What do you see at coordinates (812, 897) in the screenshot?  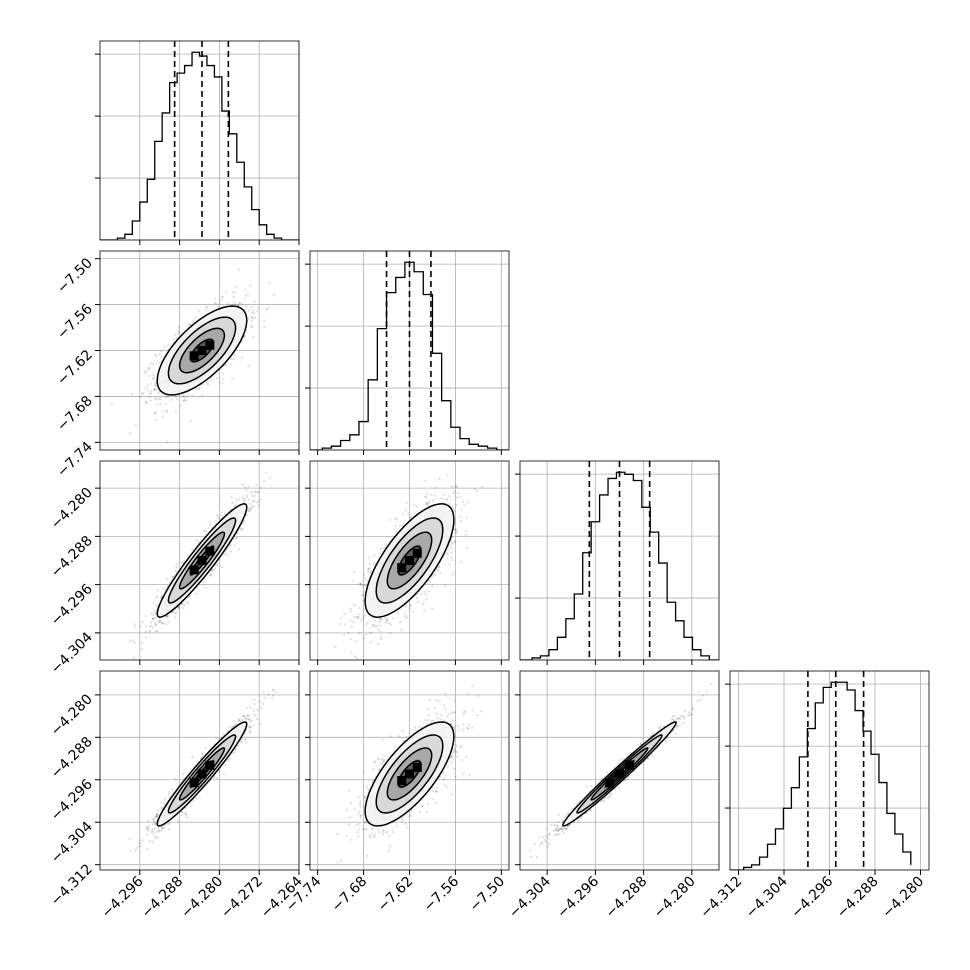 I see `x-tick-label: −4.296` at bounding box center [812, 897].